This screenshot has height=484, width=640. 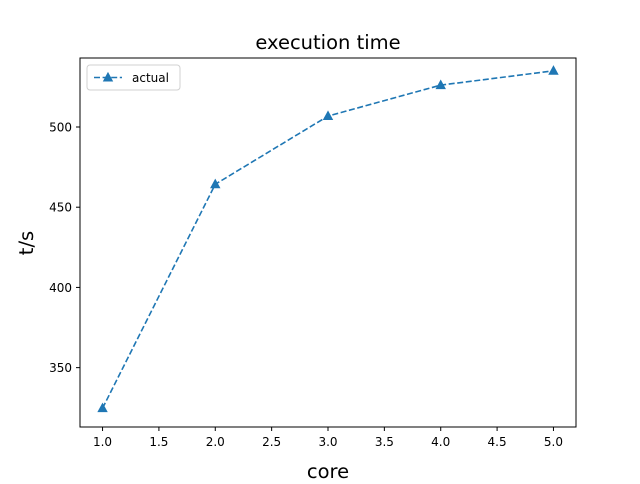 I want to click on y-tick-label: 450, so click(x=60, y=208).